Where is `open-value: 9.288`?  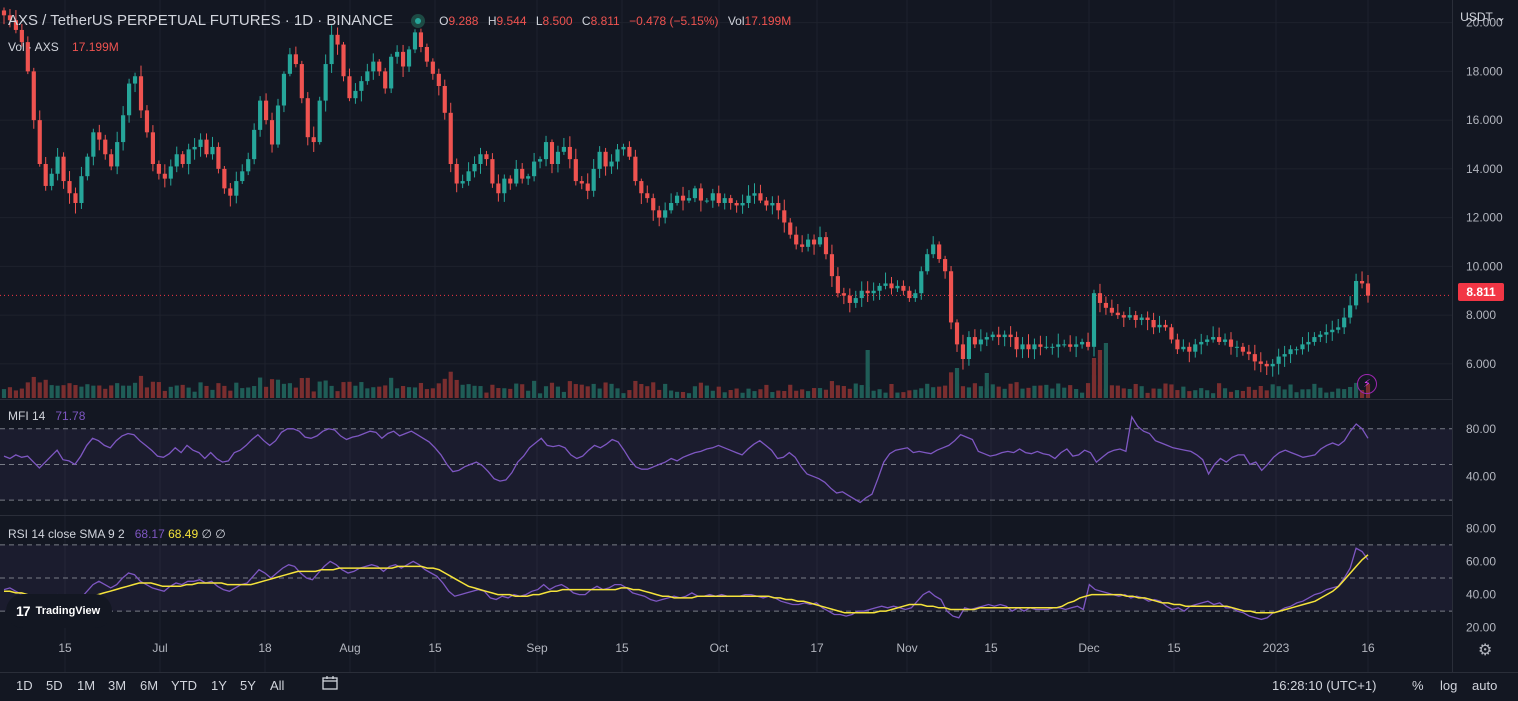
open-value: 9.288 is located at coordinates (463, 20).